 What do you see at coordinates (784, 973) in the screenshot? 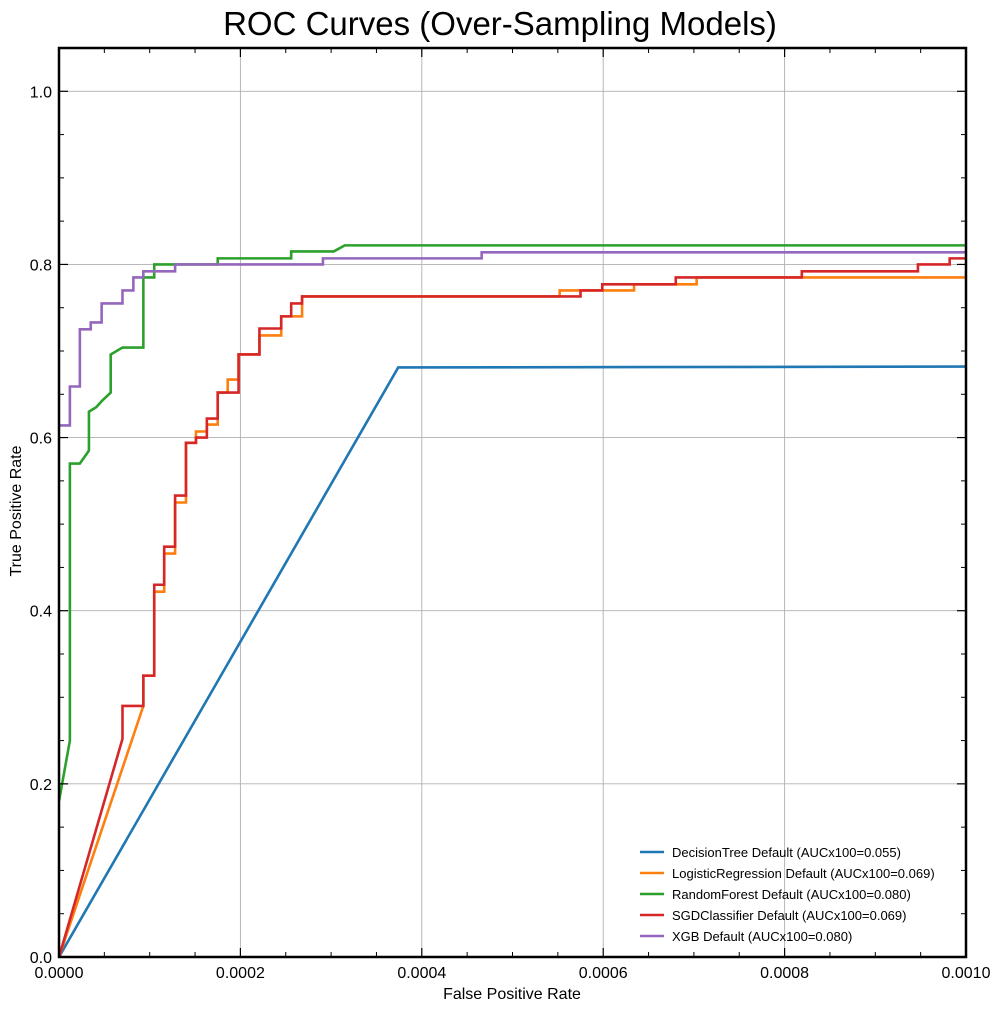
I see `x-tick-label: 0.0008` at bounding box center [784, 973].